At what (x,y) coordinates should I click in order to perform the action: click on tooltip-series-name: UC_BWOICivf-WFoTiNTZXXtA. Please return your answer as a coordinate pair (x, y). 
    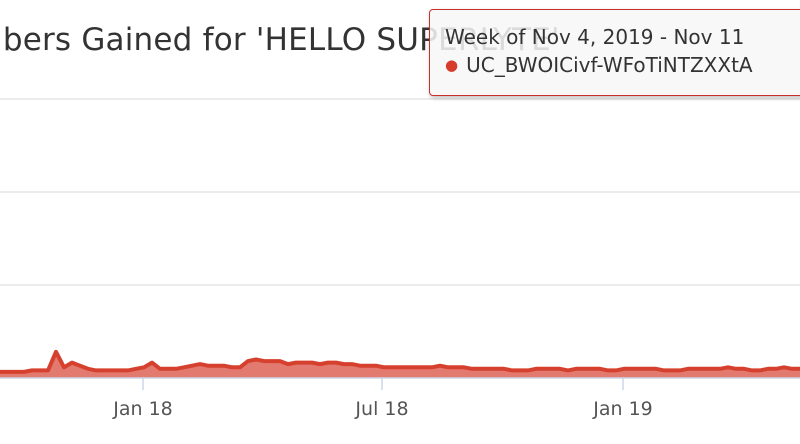
    Looking at the image, I should click on (609, 65).